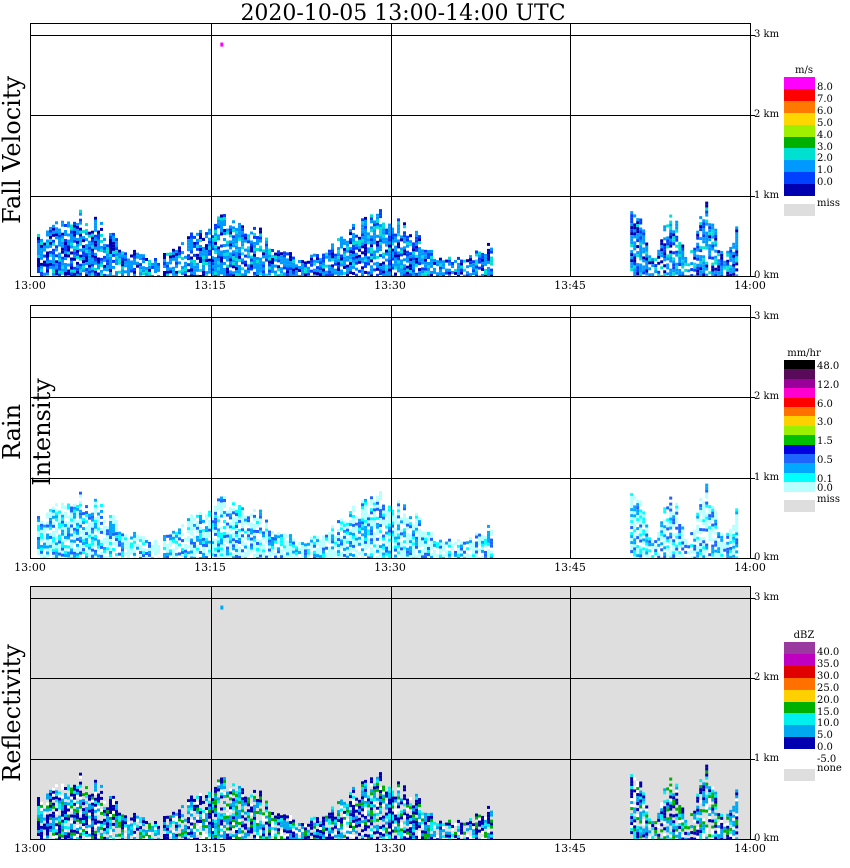  What do you see at coordinates (750, 285) in the screenshot?
I see `x-tick-label: 14:00` at bounding box center [750, 285].